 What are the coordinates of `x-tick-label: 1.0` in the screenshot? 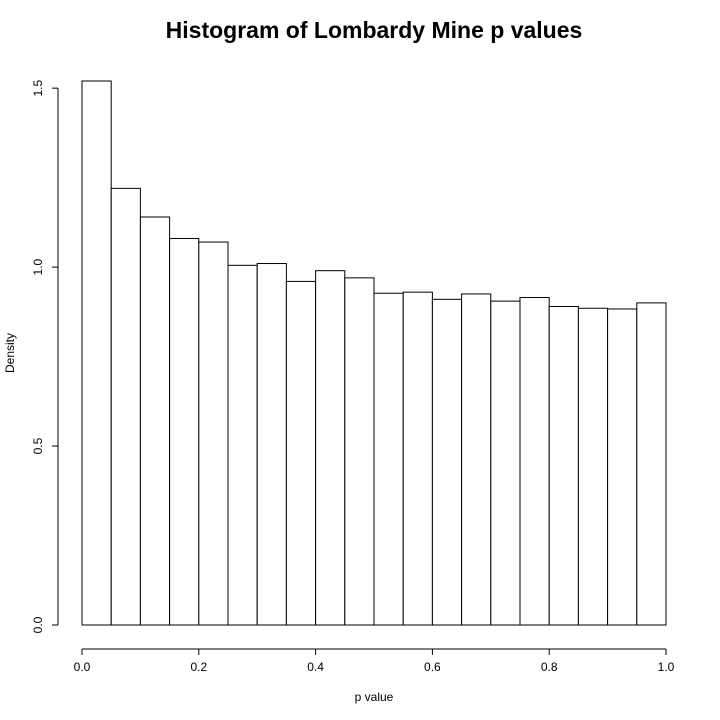 It's located at (666, 667).